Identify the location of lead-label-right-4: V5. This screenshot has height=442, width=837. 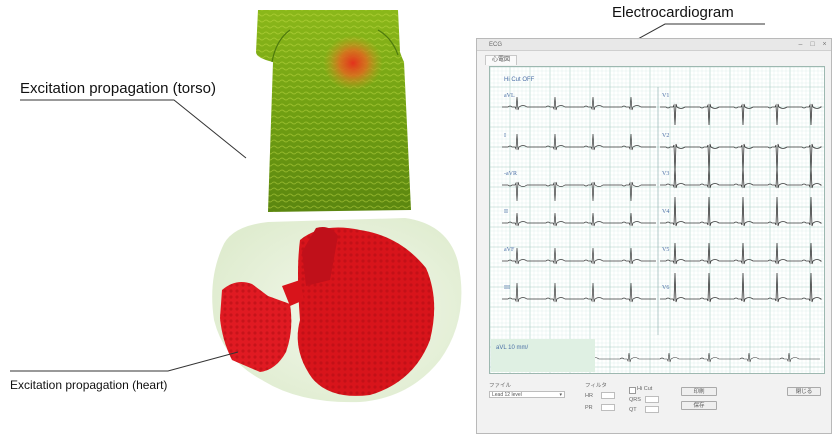
(665, 250).